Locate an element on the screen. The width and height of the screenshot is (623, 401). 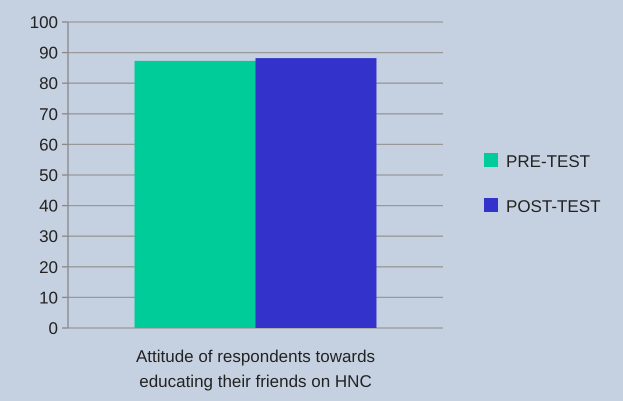
legend-label: PRE-TEST is located at coordinates (548, 161).